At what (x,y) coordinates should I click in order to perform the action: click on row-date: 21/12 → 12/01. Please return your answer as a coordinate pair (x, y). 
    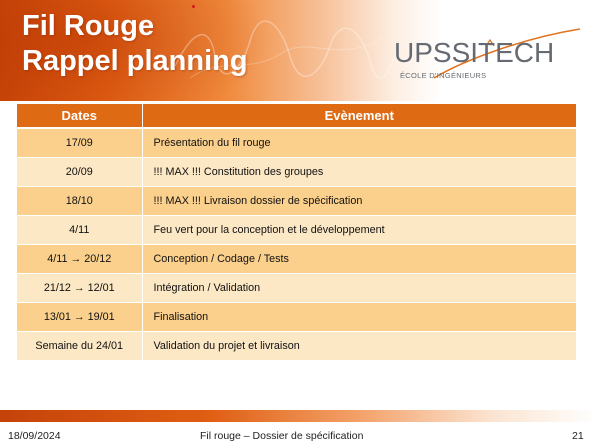
    Looking at the image, I should click on (79, 288).